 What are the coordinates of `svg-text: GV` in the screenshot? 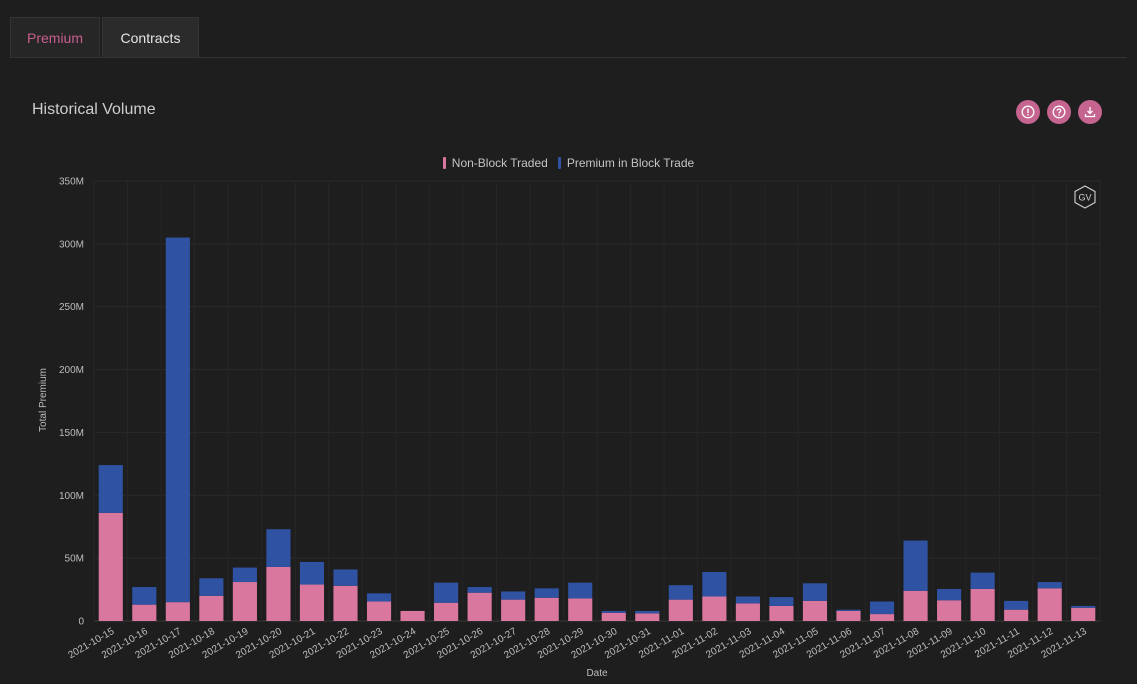 It's located at (1084, 198).